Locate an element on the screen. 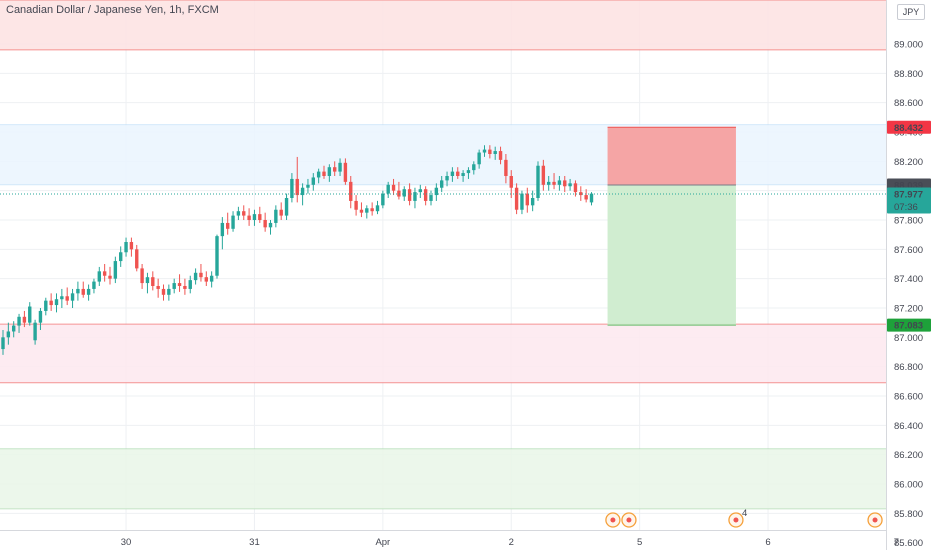 The height and width of the screenshot is (550, 932). price-tick-label: 87.800 is located at coordinates (908, 221).